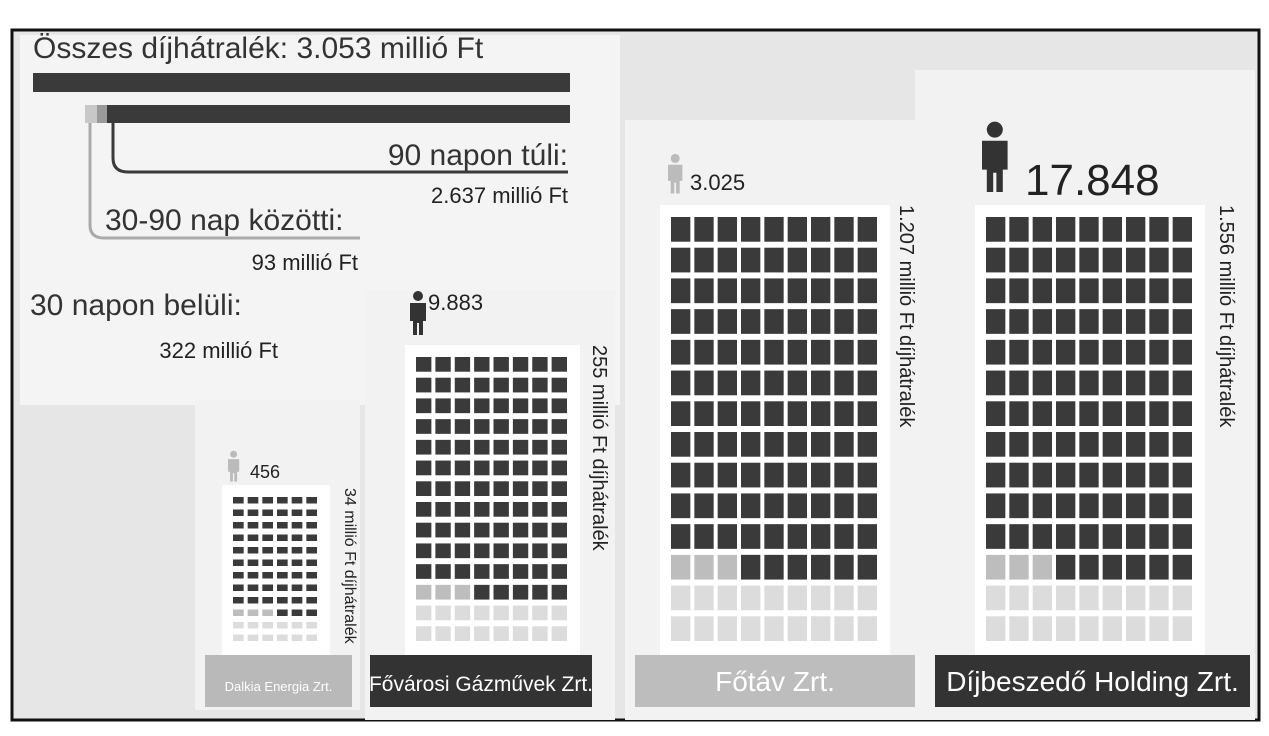  I want to click on company-name: Dalkia Energia Zrt., so click(279, 686).